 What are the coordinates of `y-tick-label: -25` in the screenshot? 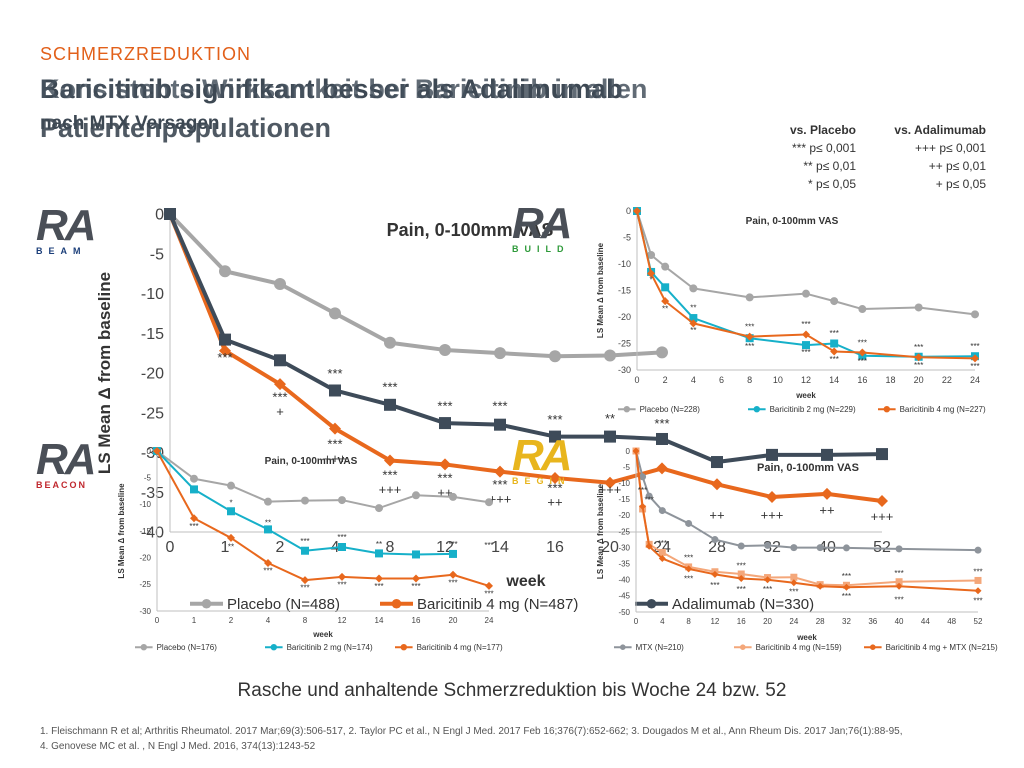 It's located at (624, 344).